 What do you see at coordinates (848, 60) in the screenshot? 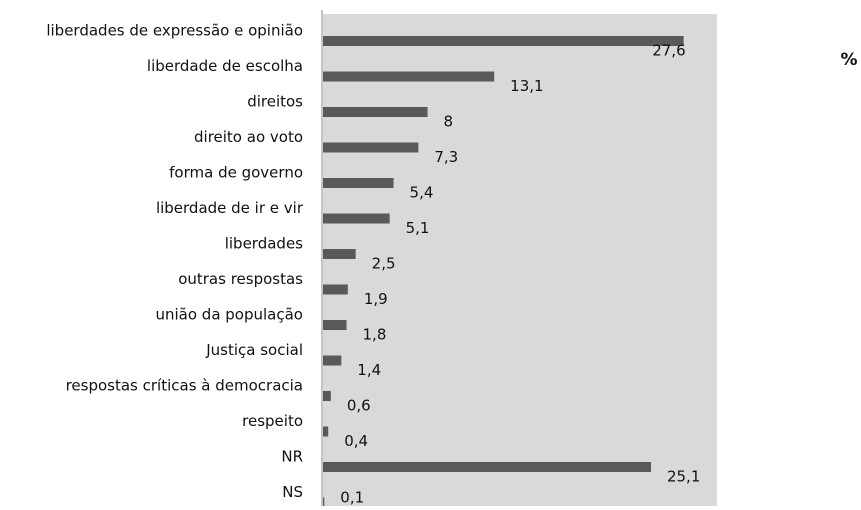
I see `unit-label: %` at bounding box center [848, 60].